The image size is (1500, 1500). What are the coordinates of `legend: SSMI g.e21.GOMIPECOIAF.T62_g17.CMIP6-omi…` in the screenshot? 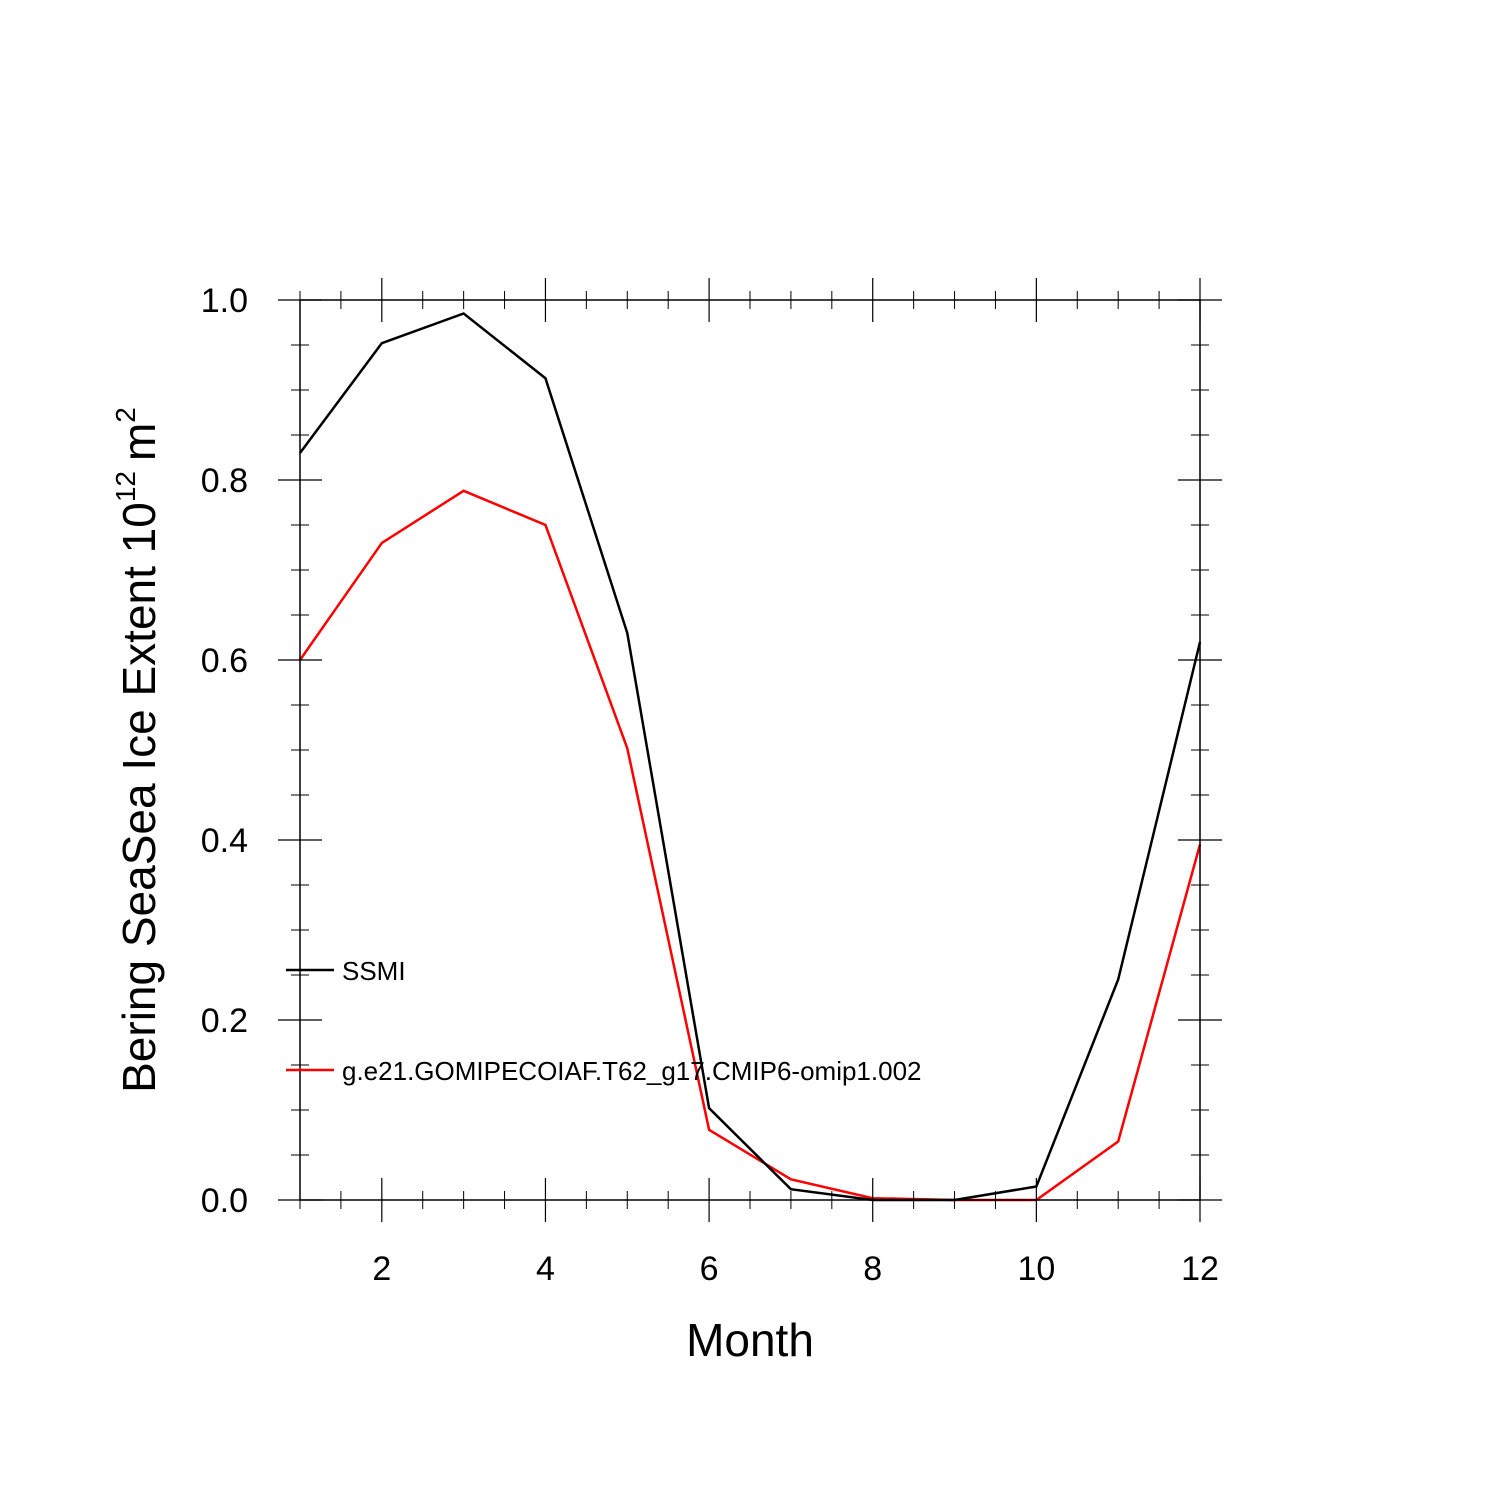 It's located at (604, 1021).